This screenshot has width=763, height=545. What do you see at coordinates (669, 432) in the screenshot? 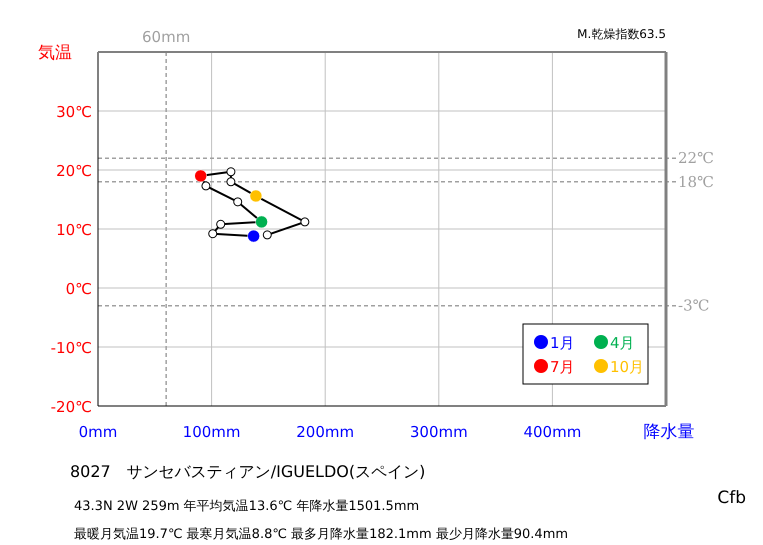
I see `x-axis-title: 降水量` at bounding box center [669, 432].